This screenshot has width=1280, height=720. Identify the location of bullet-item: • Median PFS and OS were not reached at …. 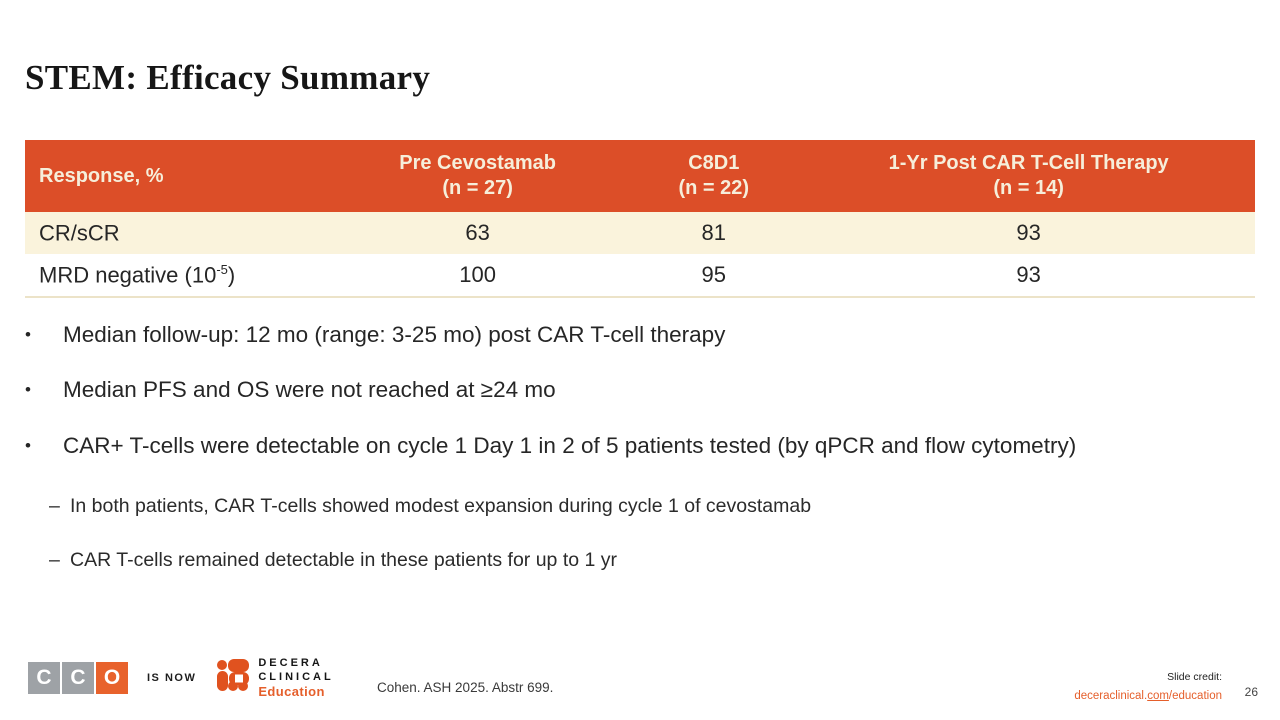
(641, 389).